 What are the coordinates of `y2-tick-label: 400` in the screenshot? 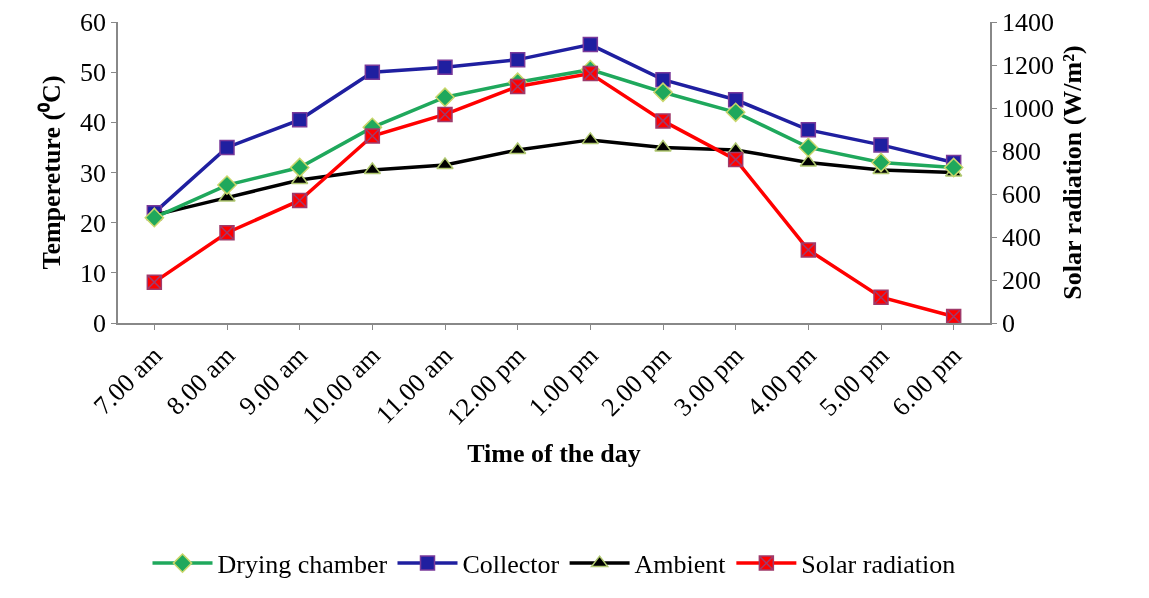 It's located at (1021, 238).